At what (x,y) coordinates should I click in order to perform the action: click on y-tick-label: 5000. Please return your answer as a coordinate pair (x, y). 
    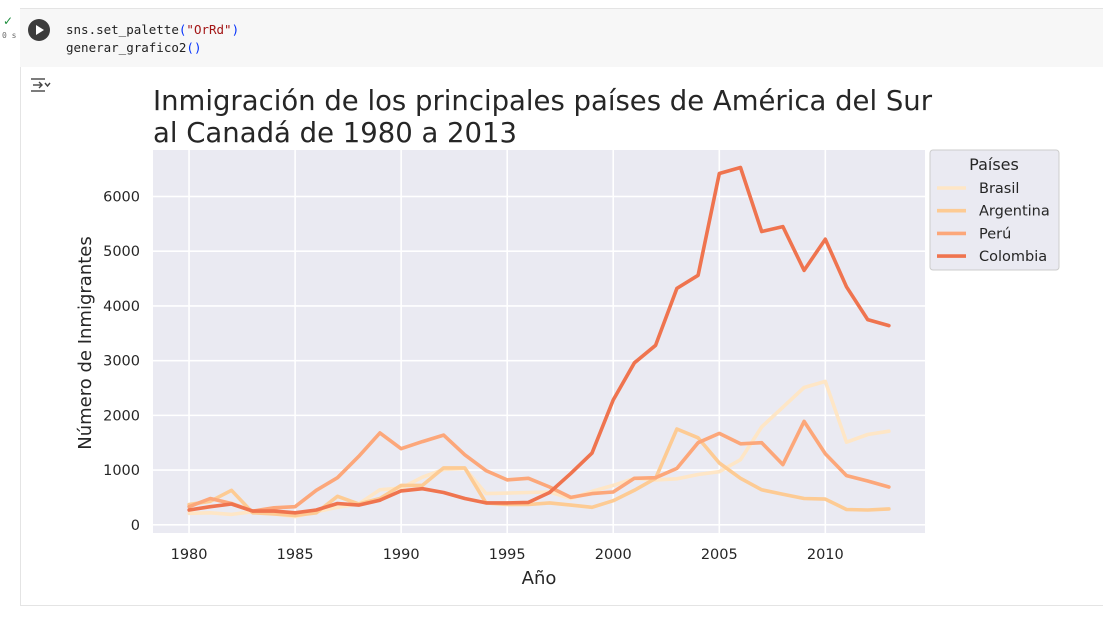
    Looking at the image, I should click on (121, 252).